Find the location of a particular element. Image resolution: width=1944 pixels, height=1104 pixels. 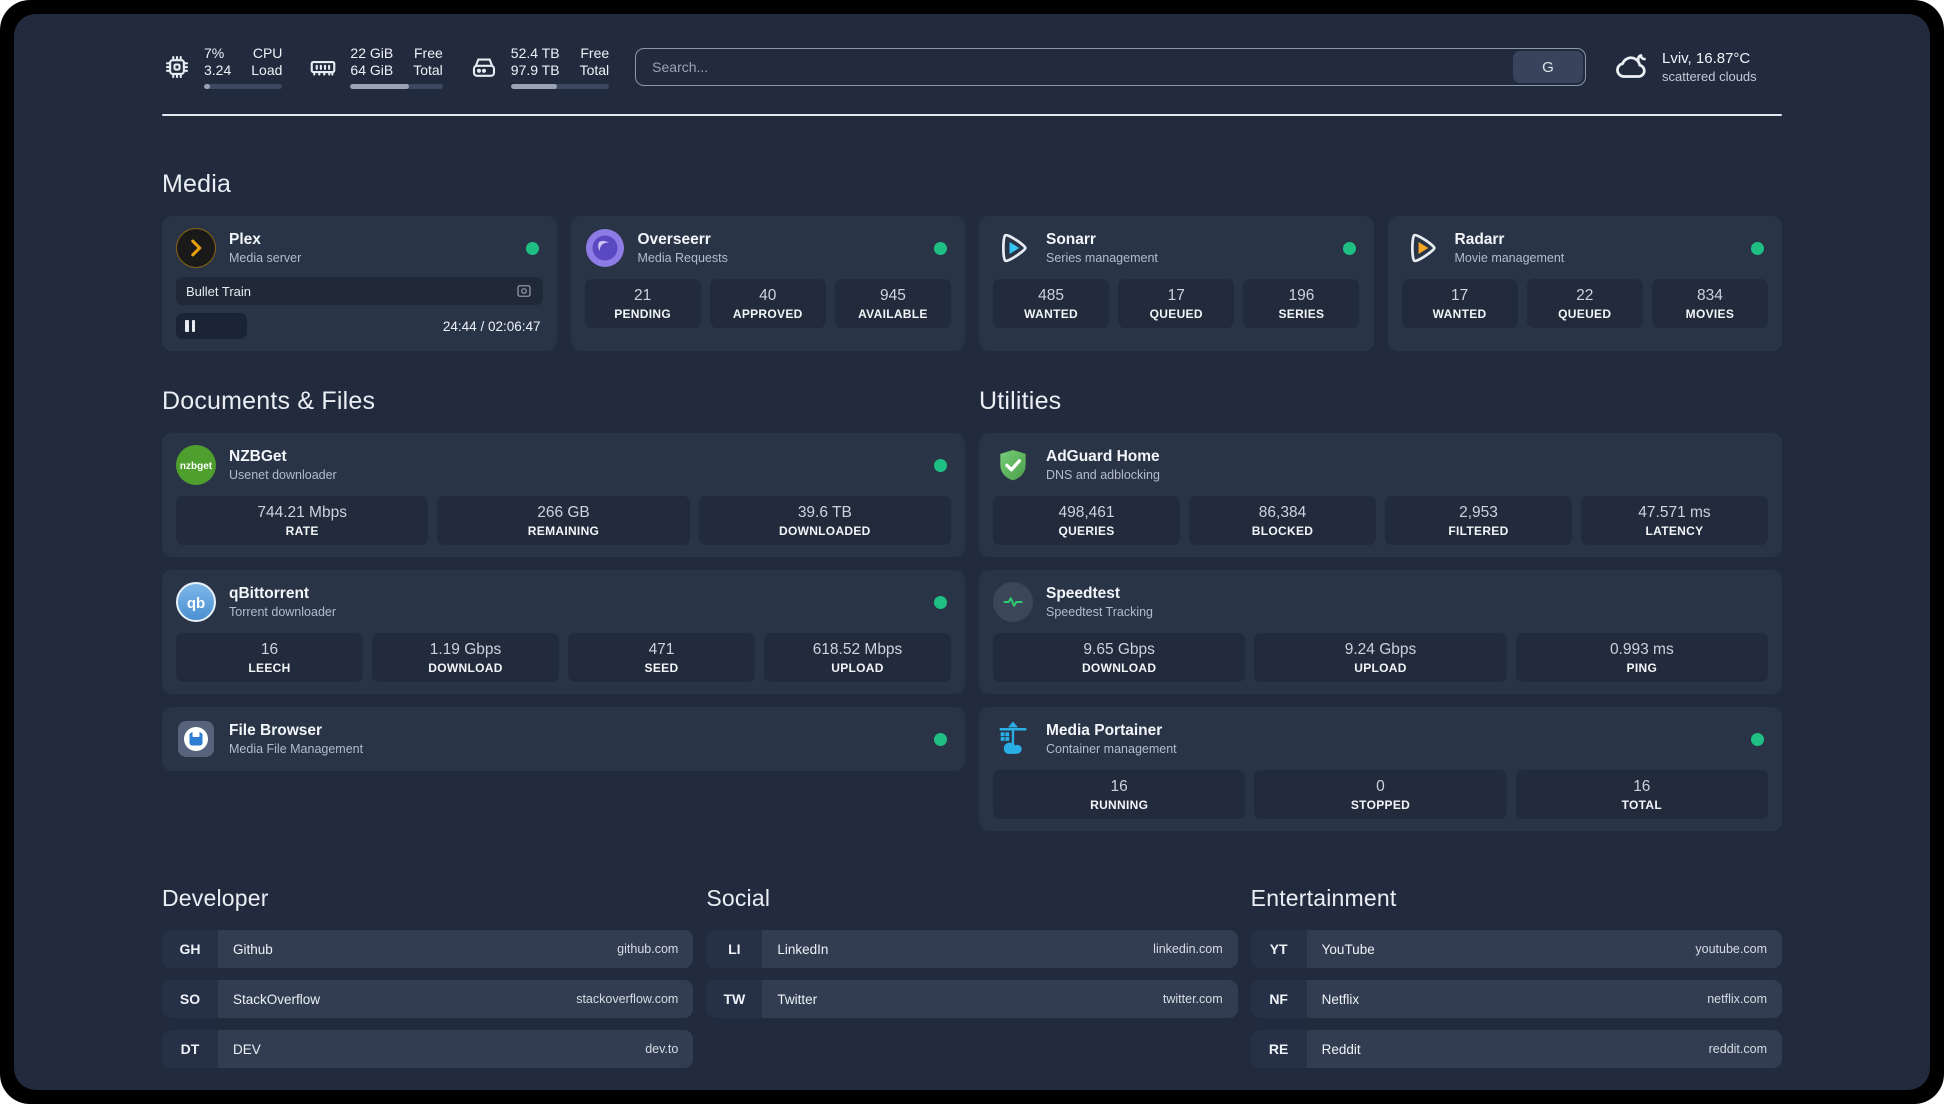

sonarr-icon is located at coordinates (1013, 248).